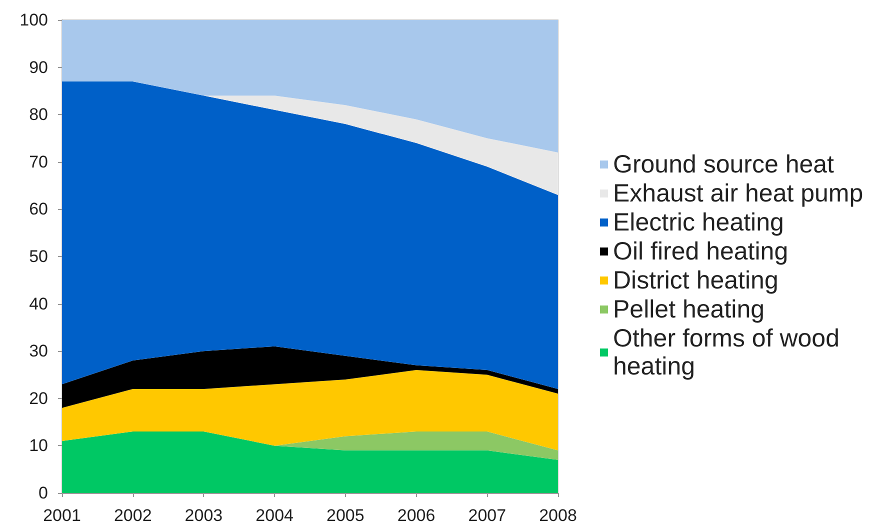  Describe the element at coordinates (38, 256) in the screenshot. I see `y-tick-label: 50` at that location.